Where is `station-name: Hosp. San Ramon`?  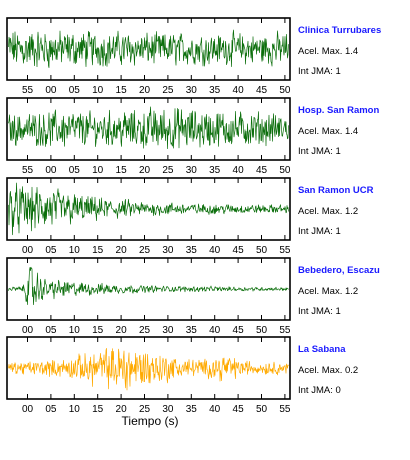
station-name: Hosp. San Ramon is located at coordinates (338, 110).